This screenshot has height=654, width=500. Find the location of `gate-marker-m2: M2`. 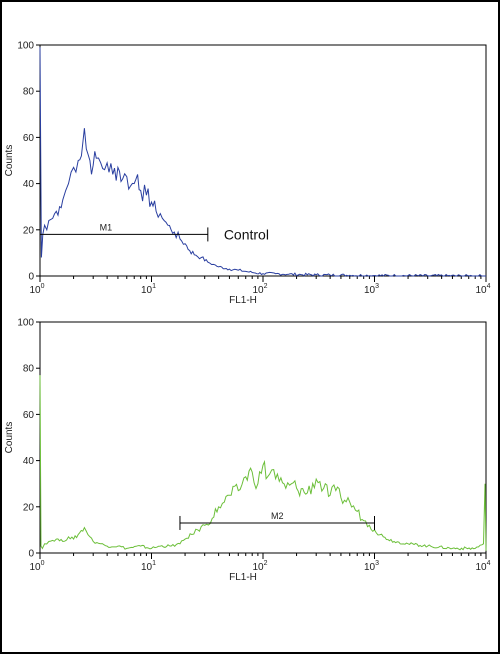

gate-marker-m2: M2 is located at coordinates (277, 520).